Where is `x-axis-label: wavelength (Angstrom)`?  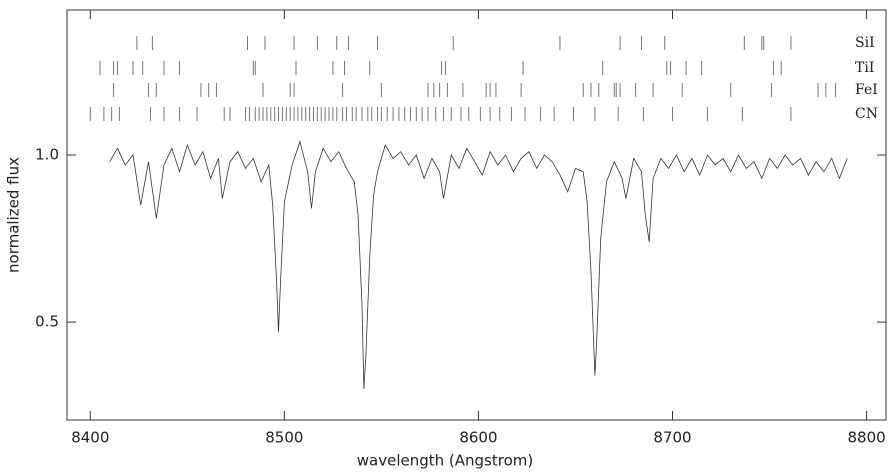 x-axis-label: wavelength (Angstrom) is located at coordinates (445, 461).